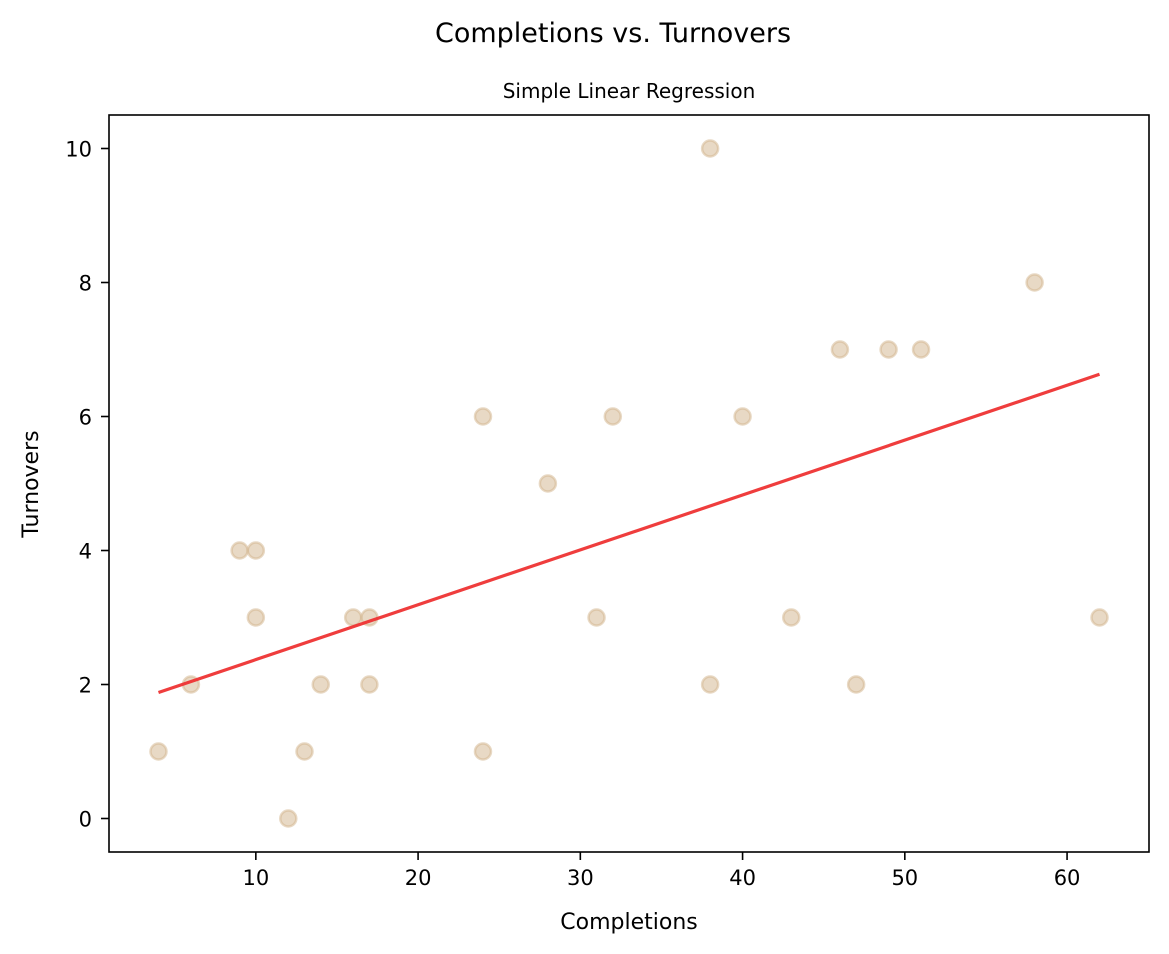 The image size is (1169, 954). Describe the element at coordinates (613, 33) in the screenshot. I see `chart-title: Completions vs. Turnovers` at that location.